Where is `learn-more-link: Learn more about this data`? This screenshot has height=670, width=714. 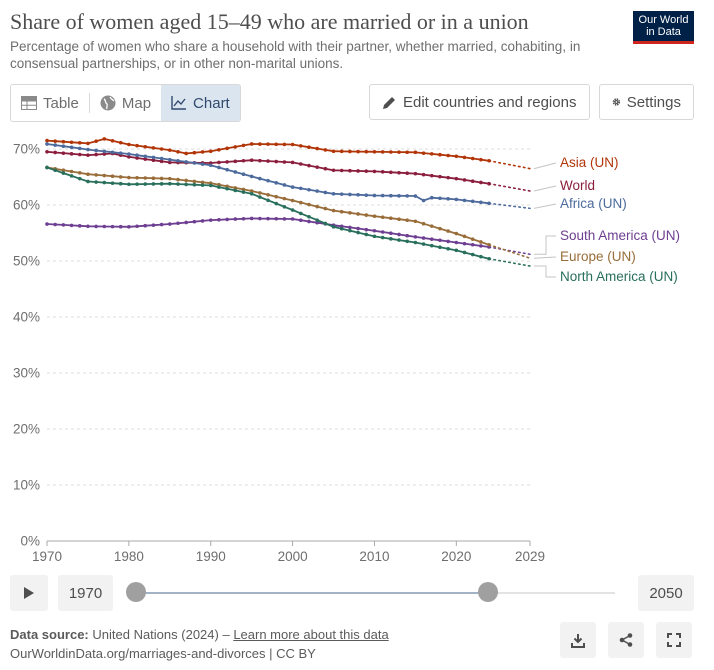
learn-more-link: Learn more about this data is located at coordinates (311, 634).